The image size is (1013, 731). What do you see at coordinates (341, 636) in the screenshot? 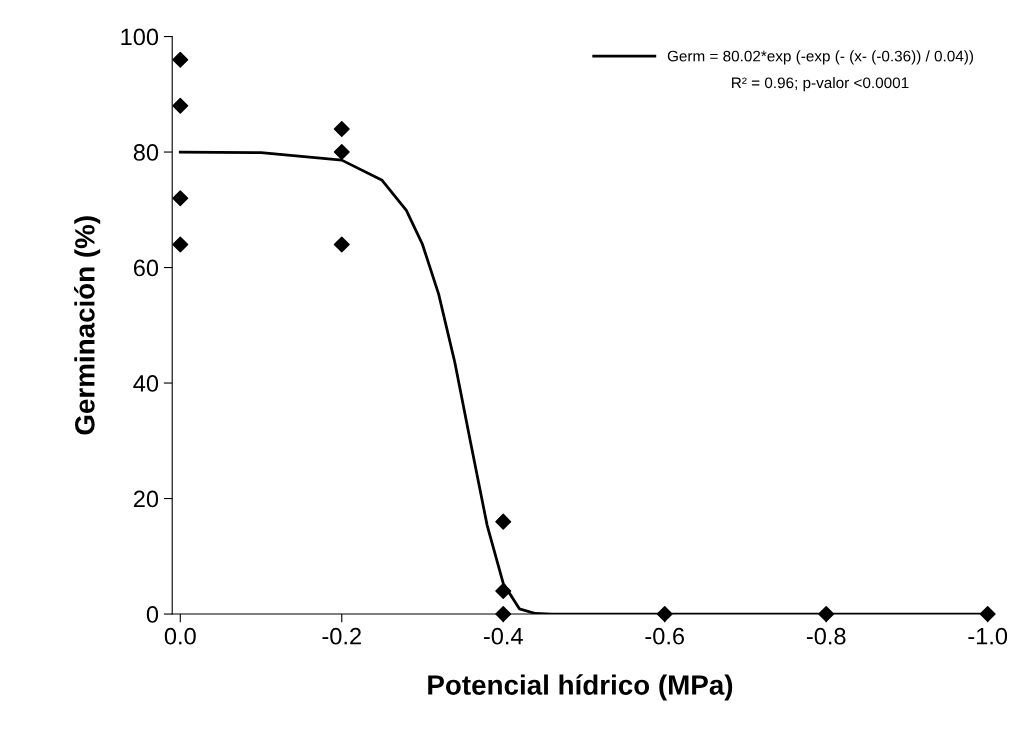
I see `x-tick-label: -0.2` at bounding box center [341, 636].